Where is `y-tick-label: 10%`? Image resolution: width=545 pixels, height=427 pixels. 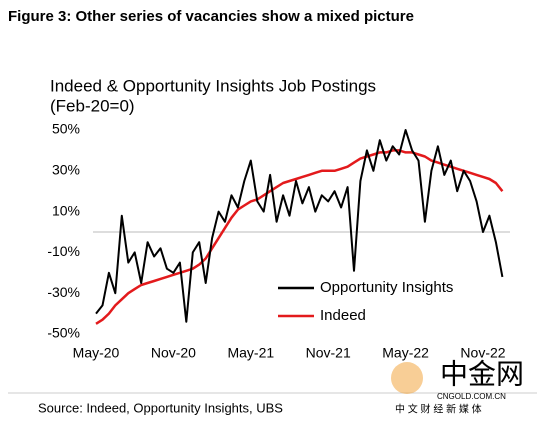 y-tick-label: 10% is located at coordinates (66, 210).